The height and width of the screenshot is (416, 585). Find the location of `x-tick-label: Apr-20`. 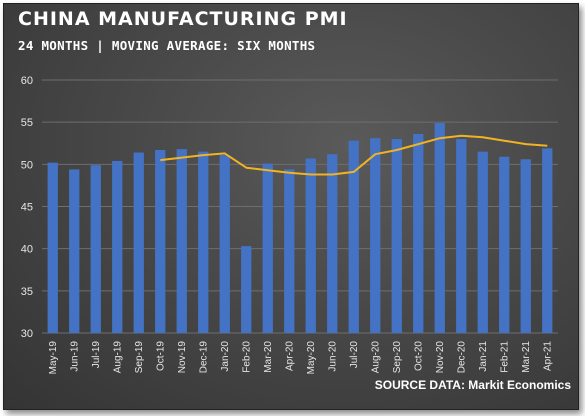

x-tick-label: Apr-20 is located at coordinates (289, 356).